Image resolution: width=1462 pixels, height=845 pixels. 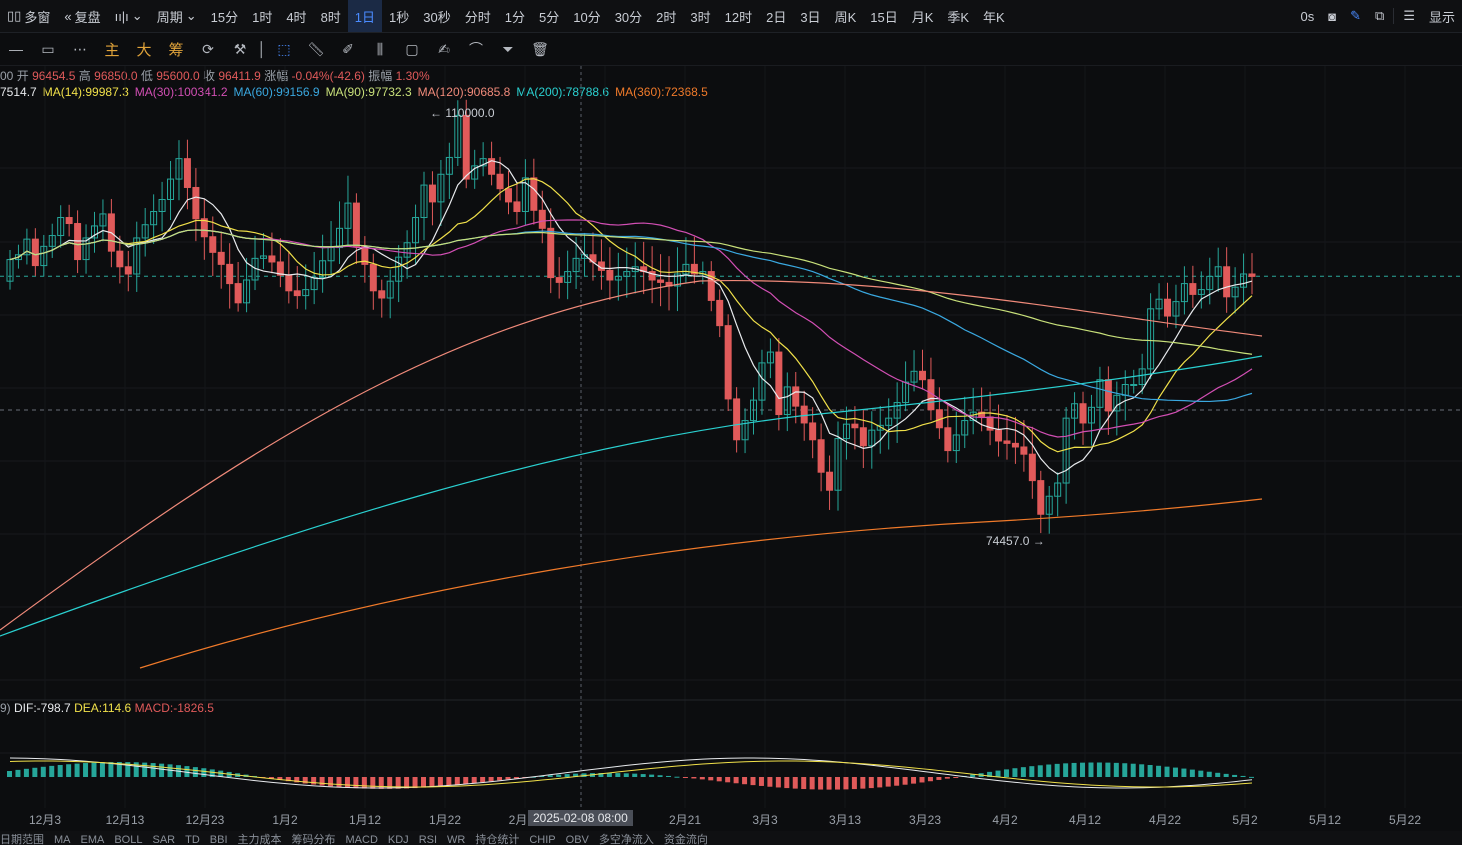 What do you see at coordinates (628, 17) in the screenshot?
I see `period-tab: 30分` at bounding box center [628, 17].